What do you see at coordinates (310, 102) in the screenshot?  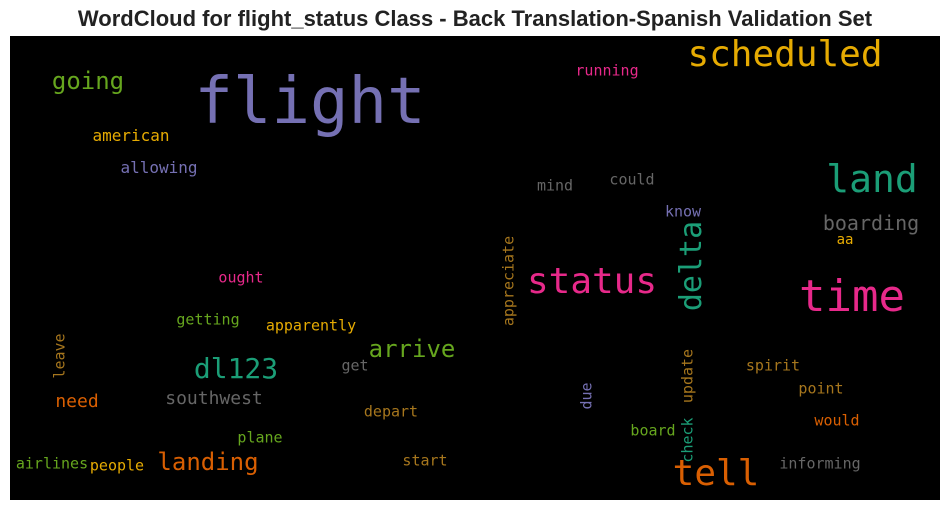 I see `word-flight: flight` at bounding box center [310, 102].